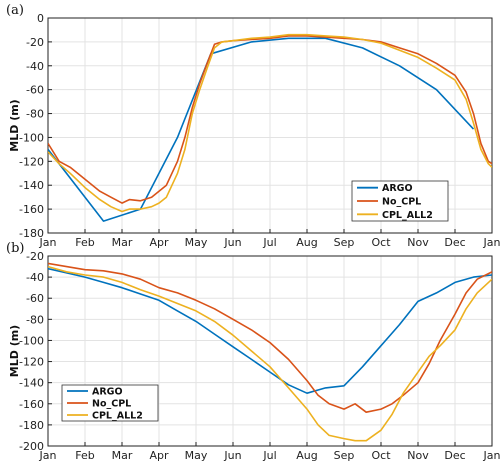 Image resolution: width=500 pixels, height=463 pixels. What do you see at coordinates (31, 446) in the screenshot?
I see `y-tick-label: -200` at bounding box center [31, 446].